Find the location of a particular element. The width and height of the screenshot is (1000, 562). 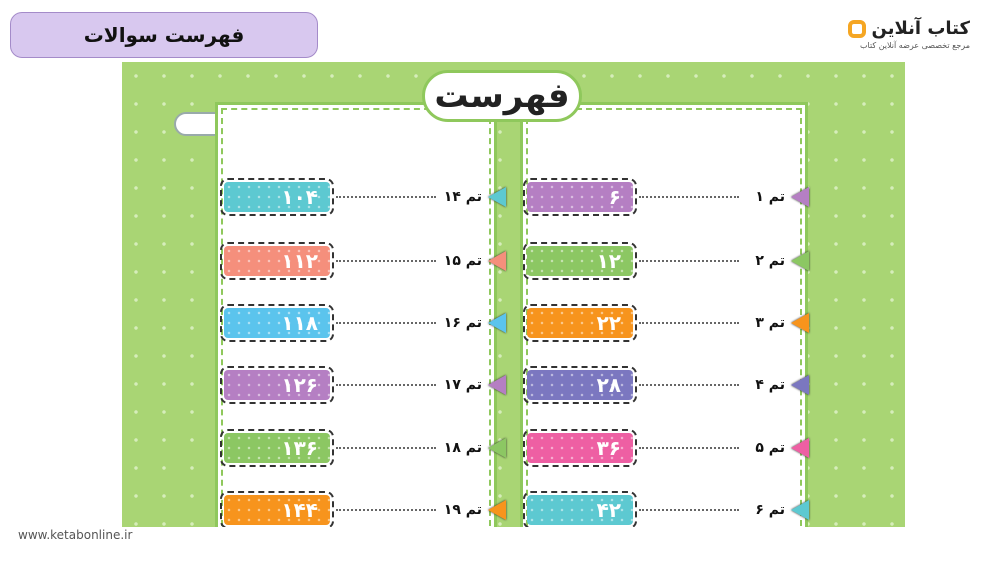

page-badge: ۴۲ is located at coordinates (580, 509).